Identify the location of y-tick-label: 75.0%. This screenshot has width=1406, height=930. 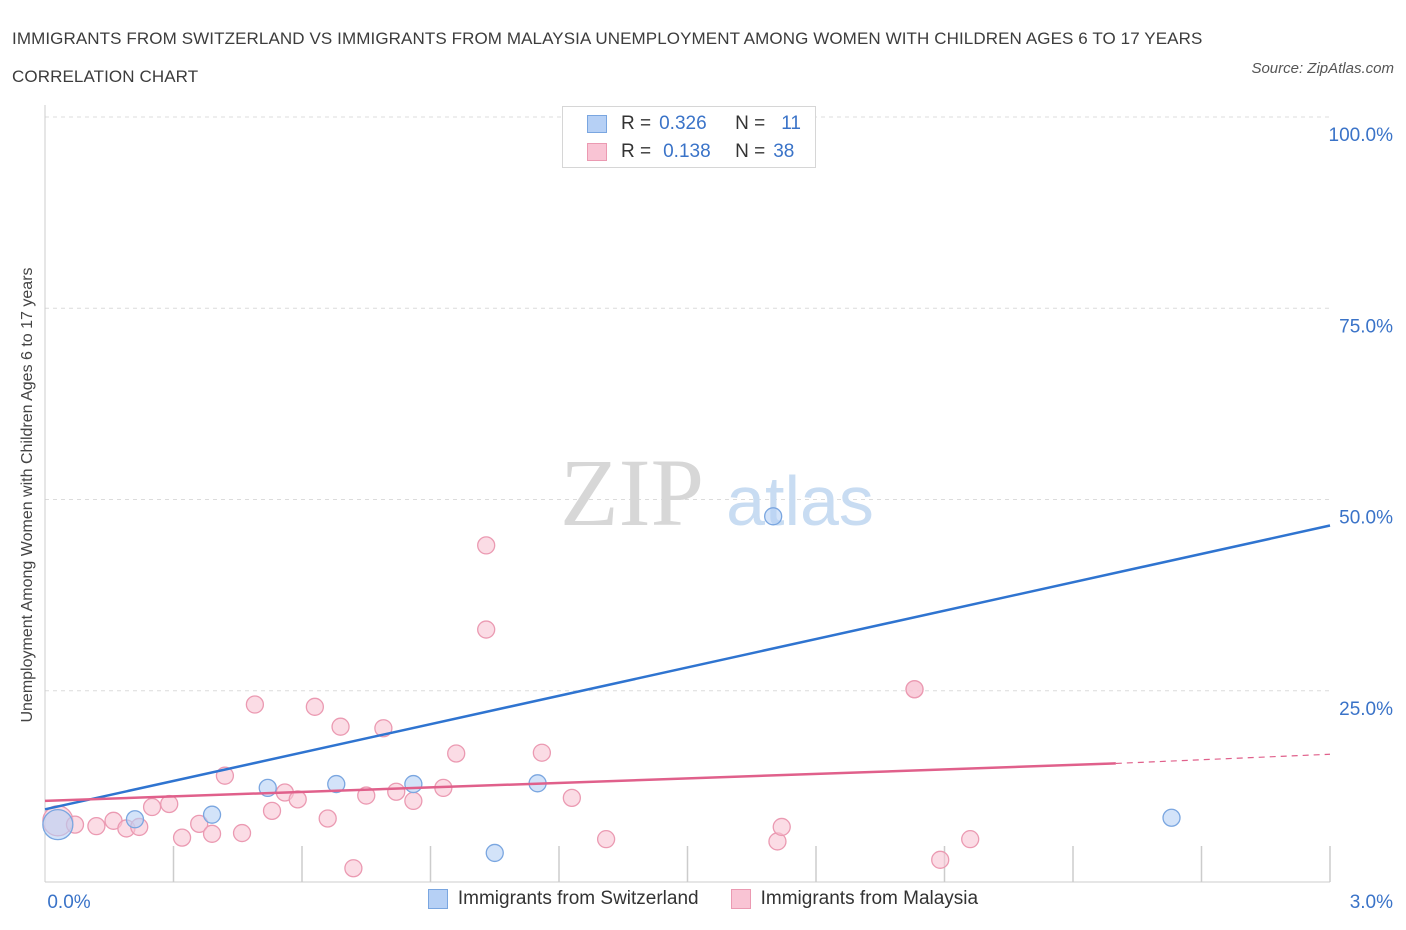
(1366, 326).